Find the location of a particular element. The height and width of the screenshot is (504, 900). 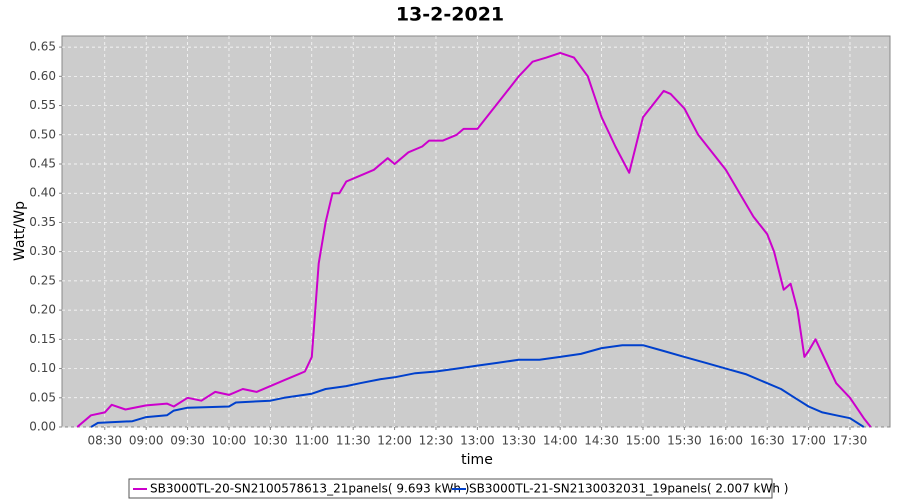

x-tick-label: 15:30 is located at coordinates (684, 441).